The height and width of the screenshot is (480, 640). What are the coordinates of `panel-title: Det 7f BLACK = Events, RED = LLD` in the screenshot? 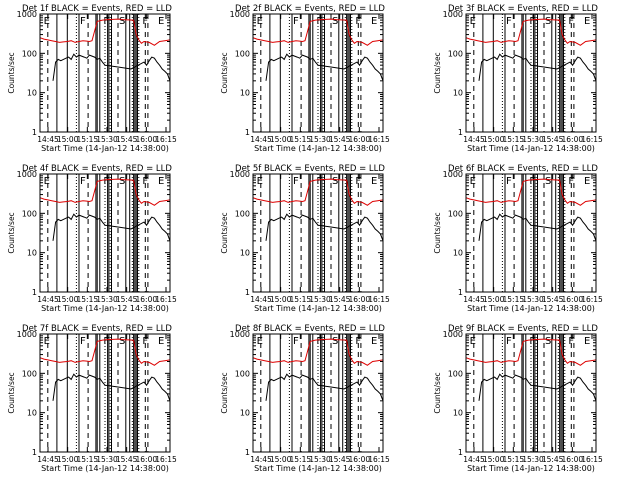 It's located at (97, 329).